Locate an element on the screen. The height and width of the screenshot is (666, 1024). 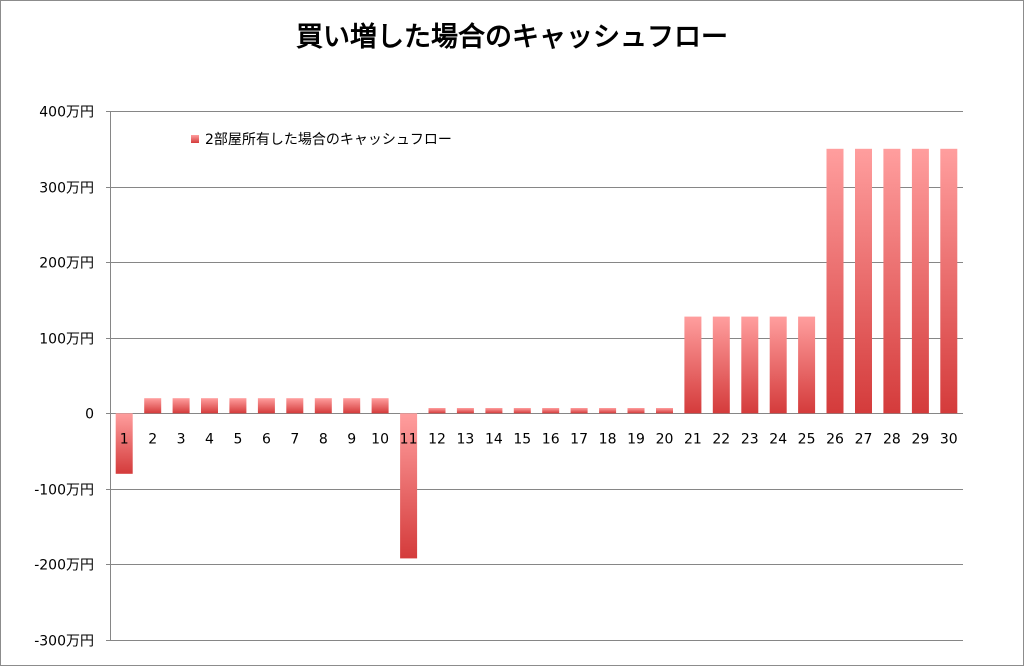
x-tick-label: 21 is located at coordinates (693, 439).